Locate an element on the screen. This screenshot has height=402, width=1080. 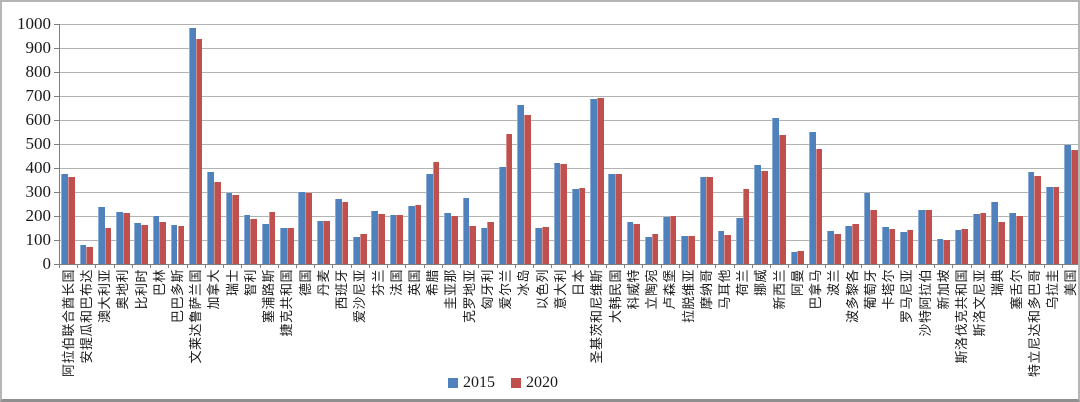
y-tick-label: 600 is located at coordinates (38, 119).